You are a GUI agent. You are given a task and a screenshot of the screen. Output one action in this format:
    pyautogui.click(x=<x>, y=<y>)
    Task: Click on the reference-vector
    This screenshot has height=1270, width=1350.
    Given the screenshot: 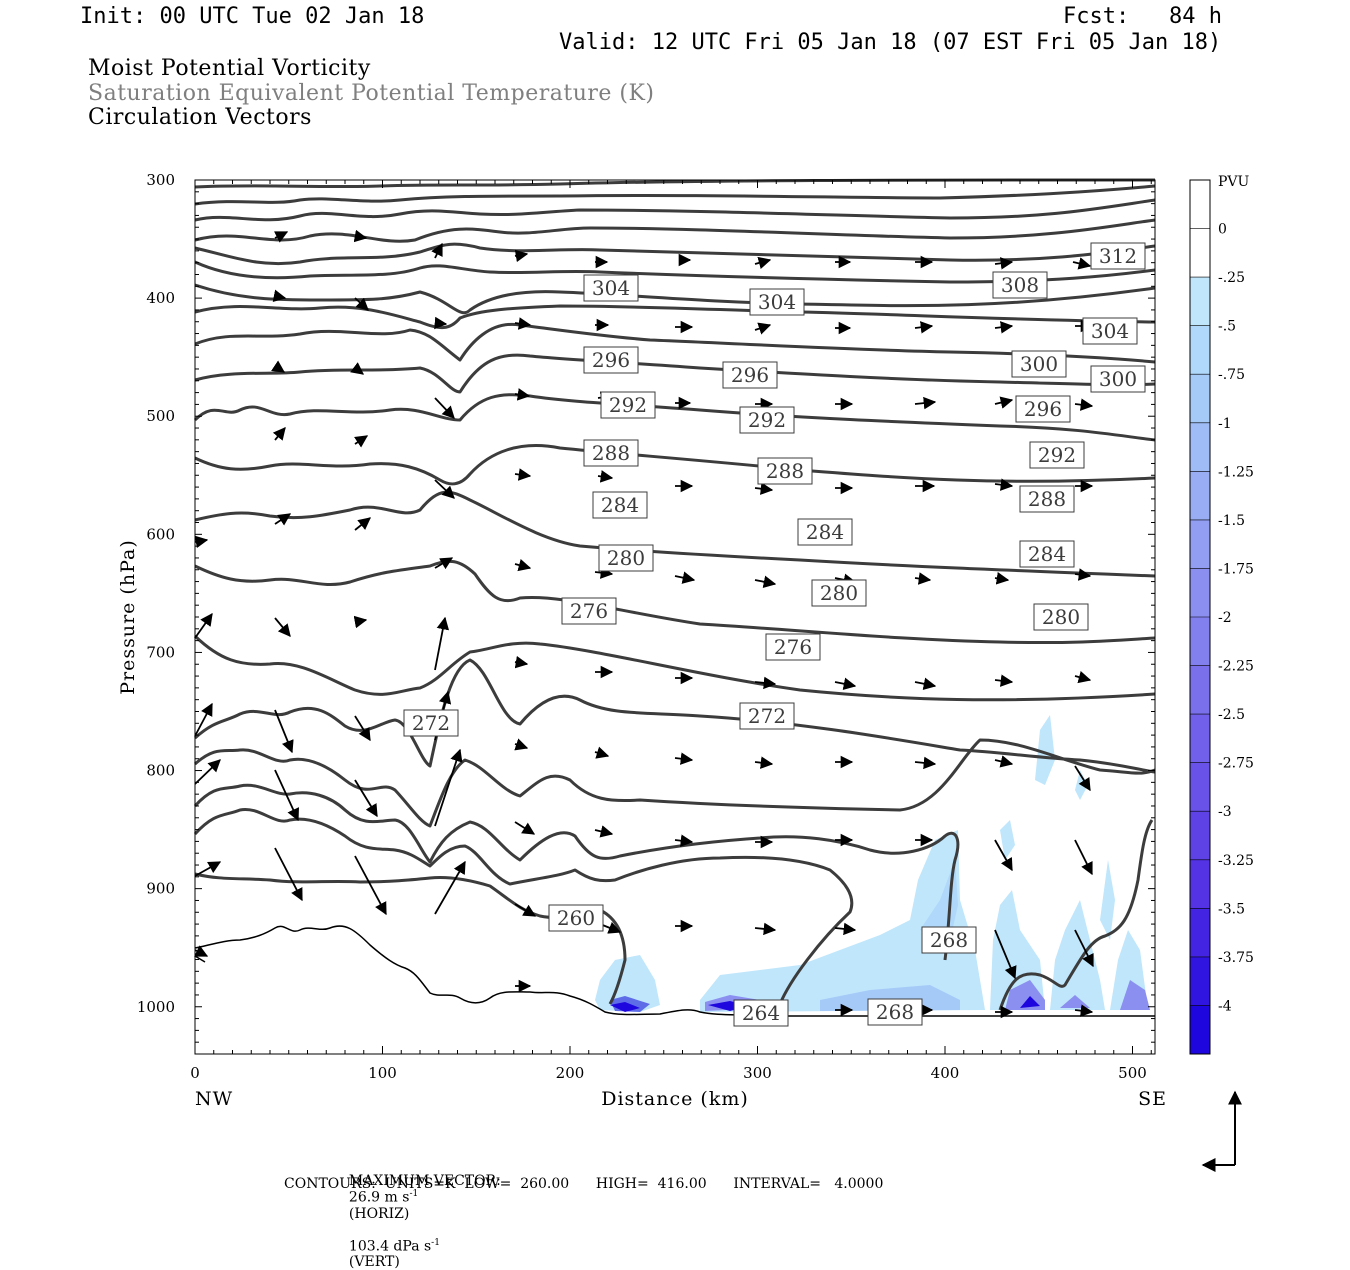 What is the action you would take?
    pyautogui.click(x=1221, y=1131)
    